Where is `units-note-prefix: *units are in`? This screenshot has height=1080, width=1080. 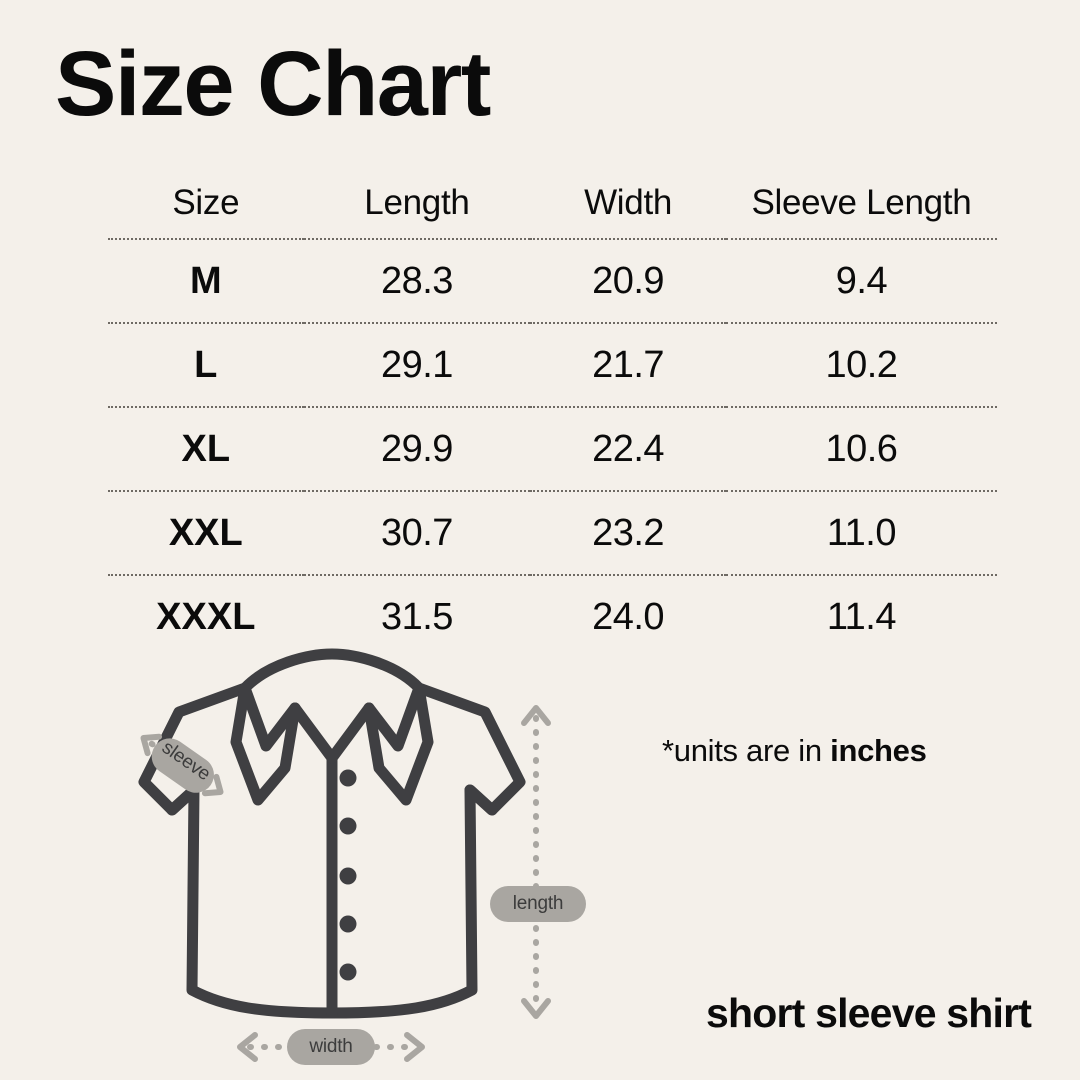
units-note-prefix: *units are in is located at coordinates (746, 750).